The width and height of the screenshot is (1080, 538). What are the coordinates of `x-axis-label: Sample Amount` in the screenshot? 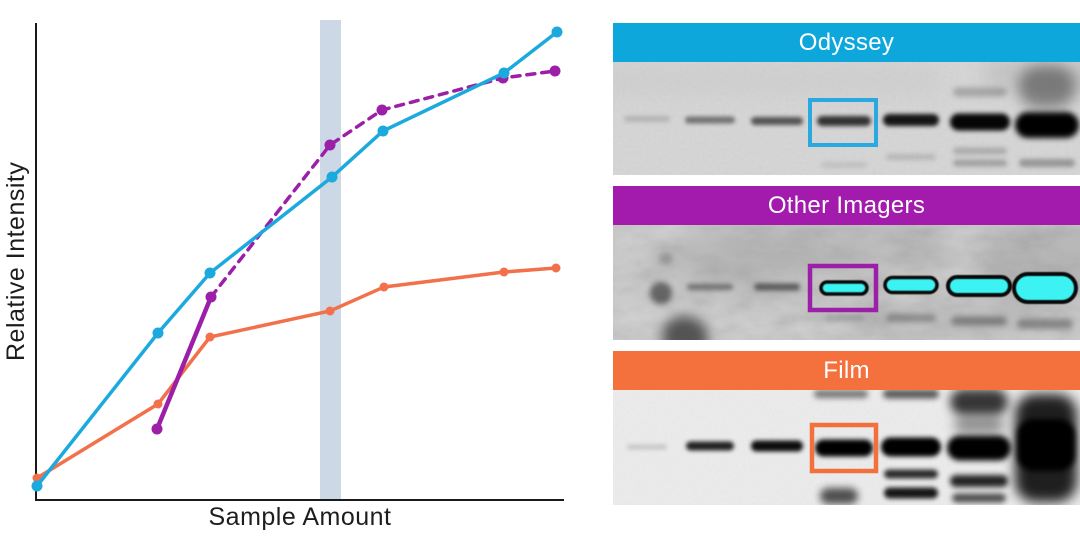 It's located at (300, 517).